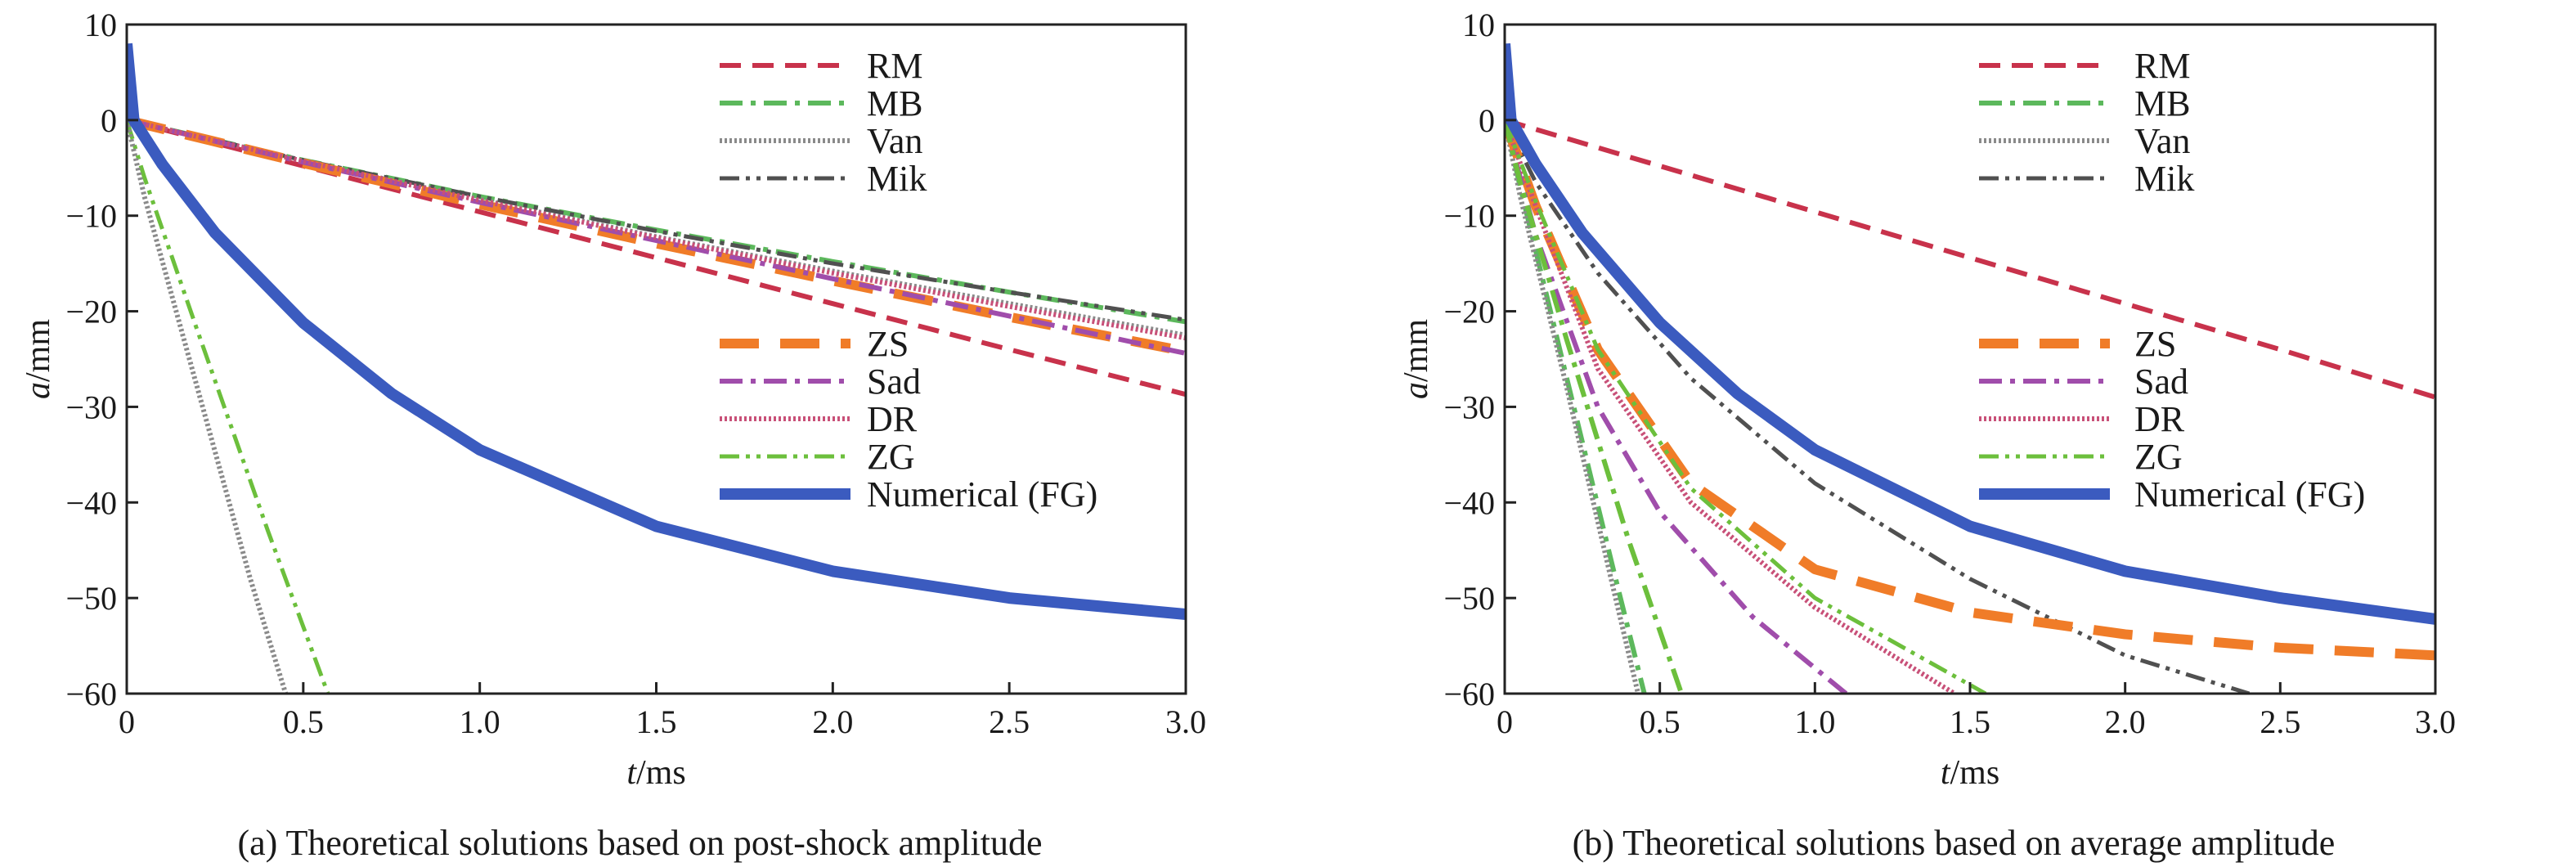 The width and height of the screenshot is (2576, 867). What do you see at coordinates (38, 359) in the screenshot?
I see `panel-a-y-axis-label: a/mm` at bounding box center [38, 359].